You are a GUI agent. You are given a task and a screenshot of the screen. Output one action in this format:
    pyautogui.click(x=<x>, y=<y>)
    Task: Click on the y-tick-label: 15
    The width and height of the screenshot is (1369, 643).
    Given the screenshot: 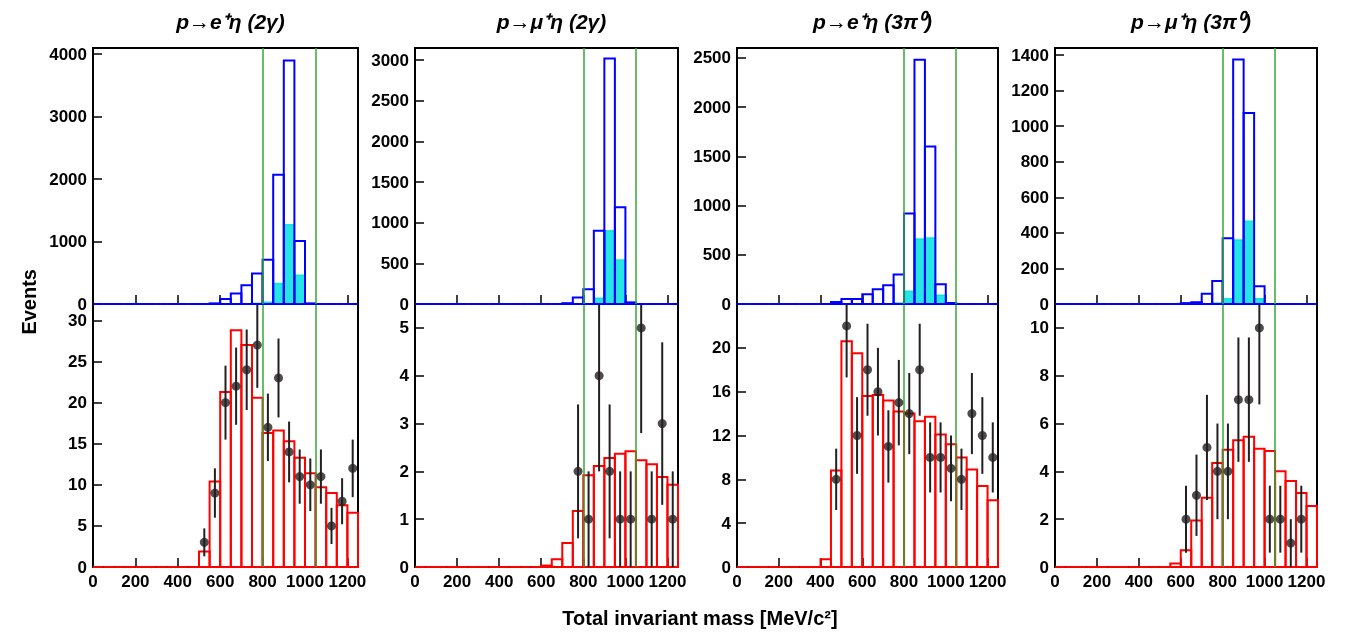 What is the action you would take?
    pyautogui.click(x=77, y=444)
    